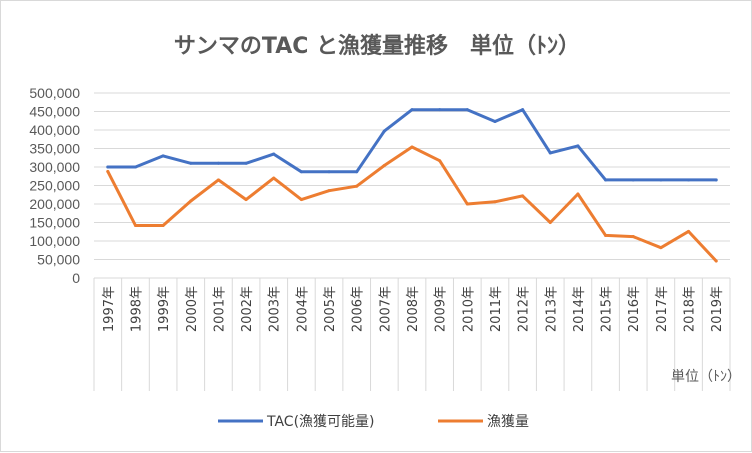 The width and height of the screenshot is (752, 453). What do you see at coordinates (320, 422) in the screenshot?
I see `legend-label-tac: TAC(漁獲可能量)` at bounding box center [320, 422].